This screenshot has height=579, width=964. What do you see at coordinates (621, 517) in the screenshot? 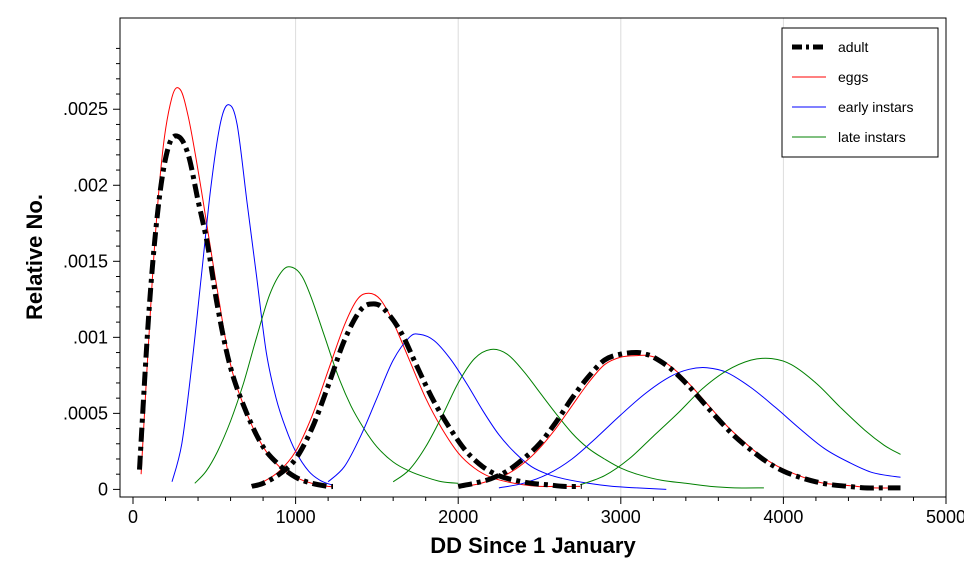
I see `x-tick-label: 3000` at bounding box center [621, 517].